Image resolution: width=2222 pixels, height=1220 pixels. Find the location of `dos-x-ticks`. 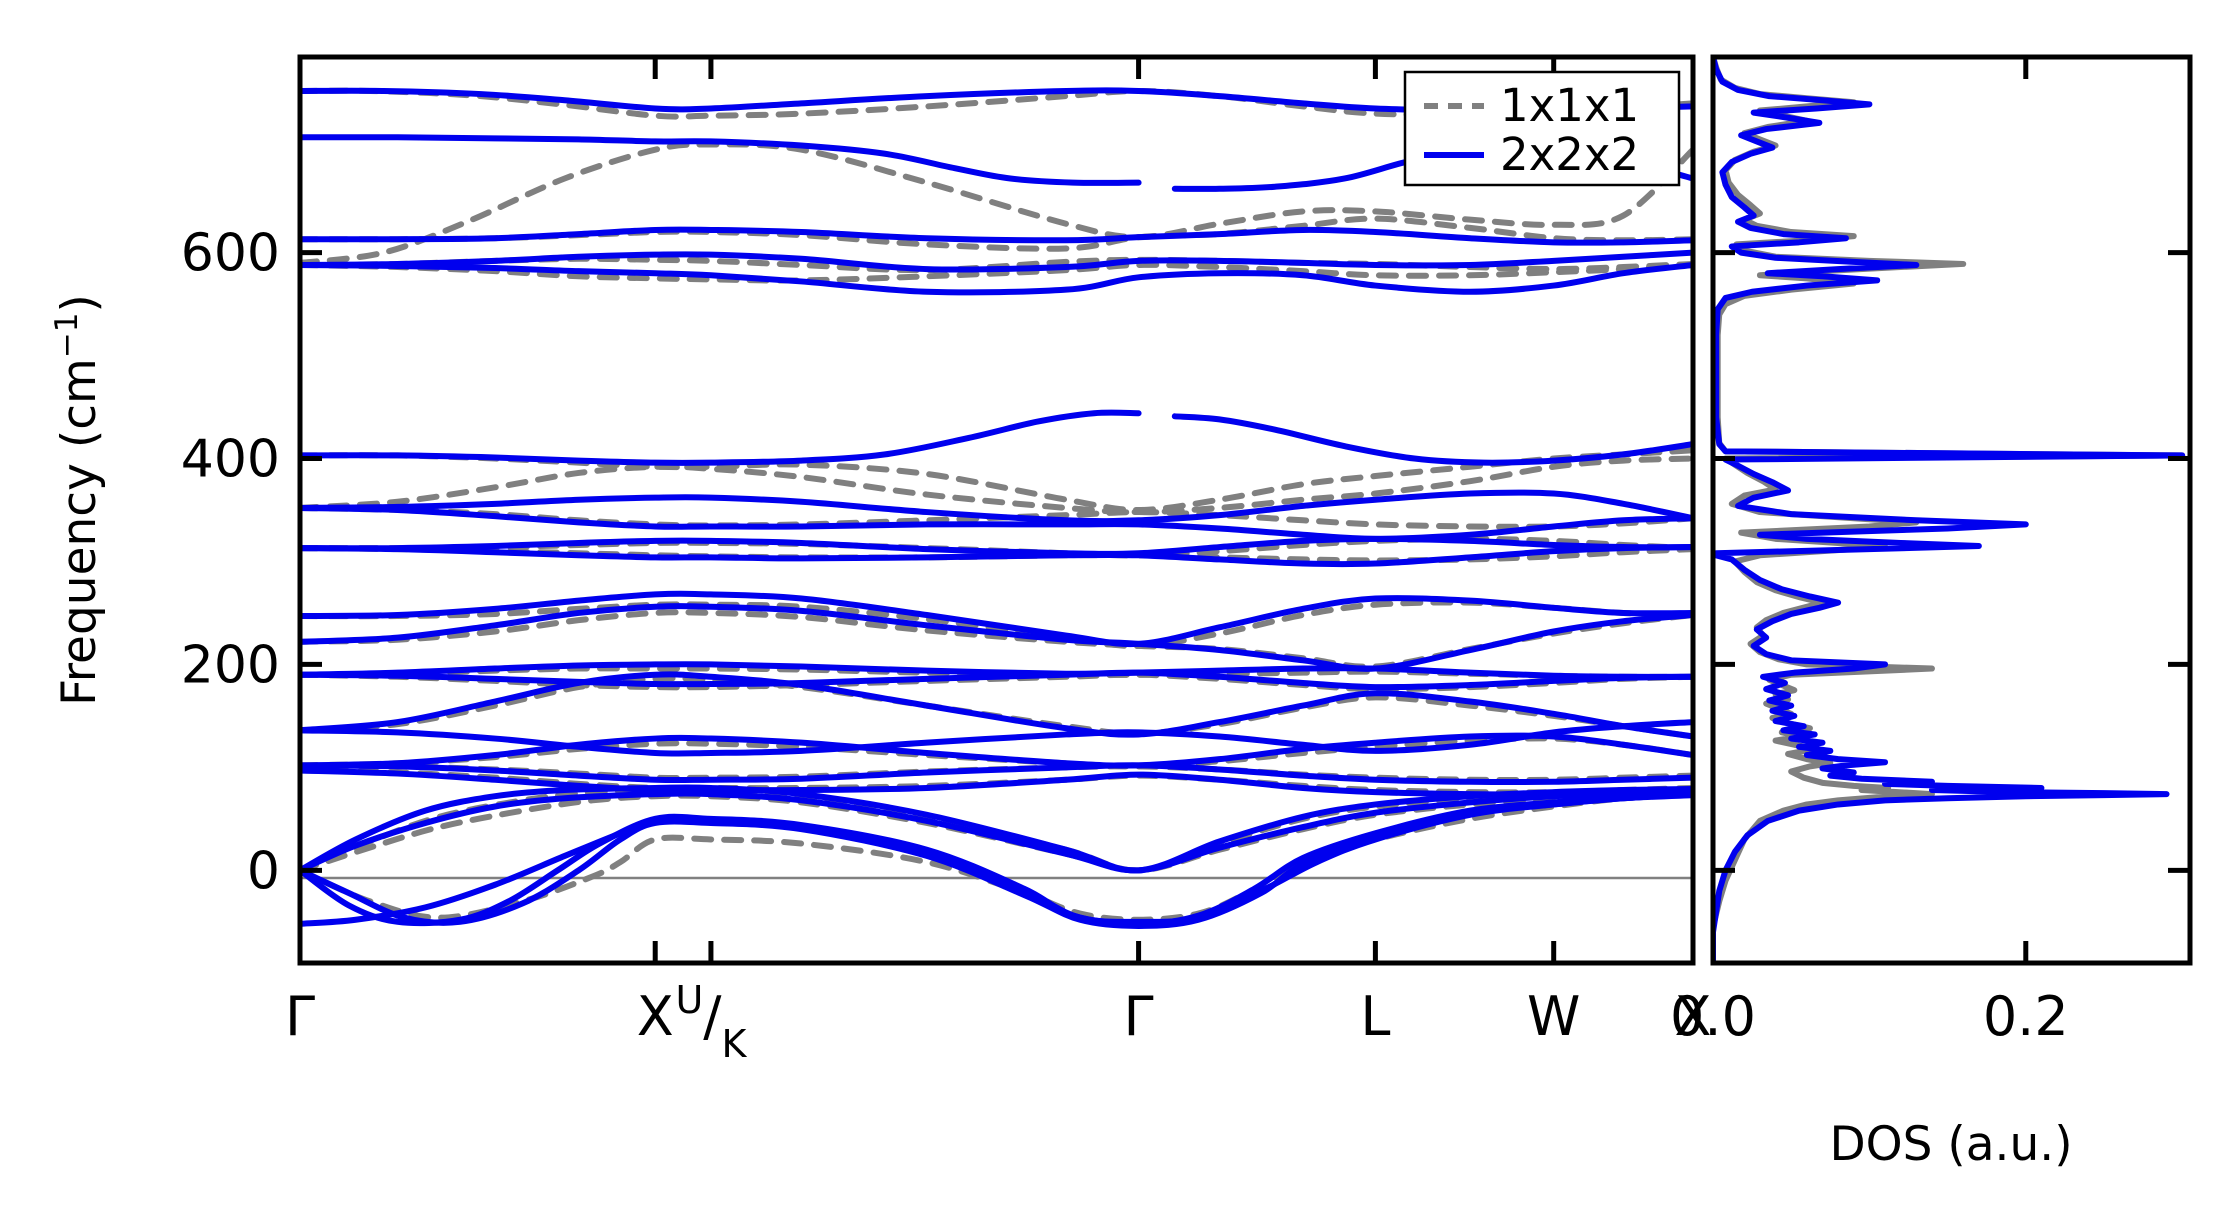

dos-x-ticks is located at coordinates (1869, 510).